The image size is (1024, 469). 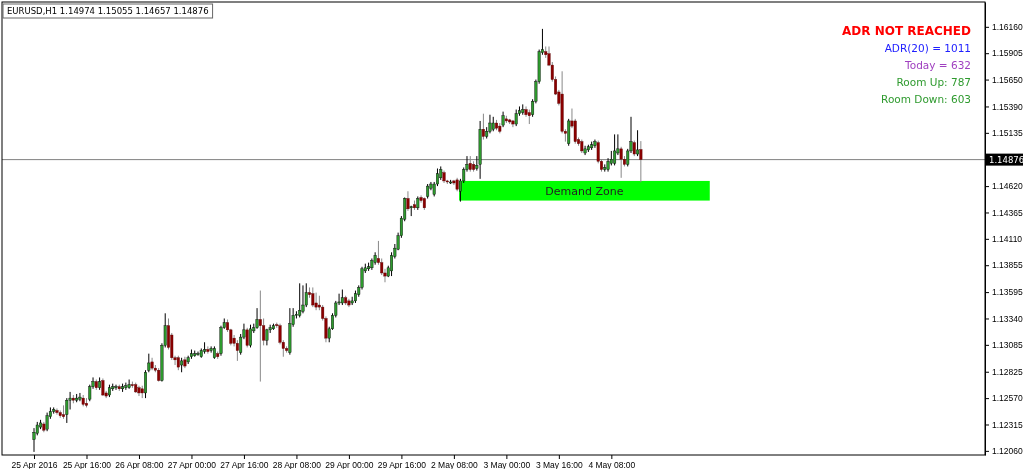 What do you see at coordinates (297, 464) in the screenshot?
I see `x-tick-label: 28 Apr 08:00` at bounding box center [297, 464].